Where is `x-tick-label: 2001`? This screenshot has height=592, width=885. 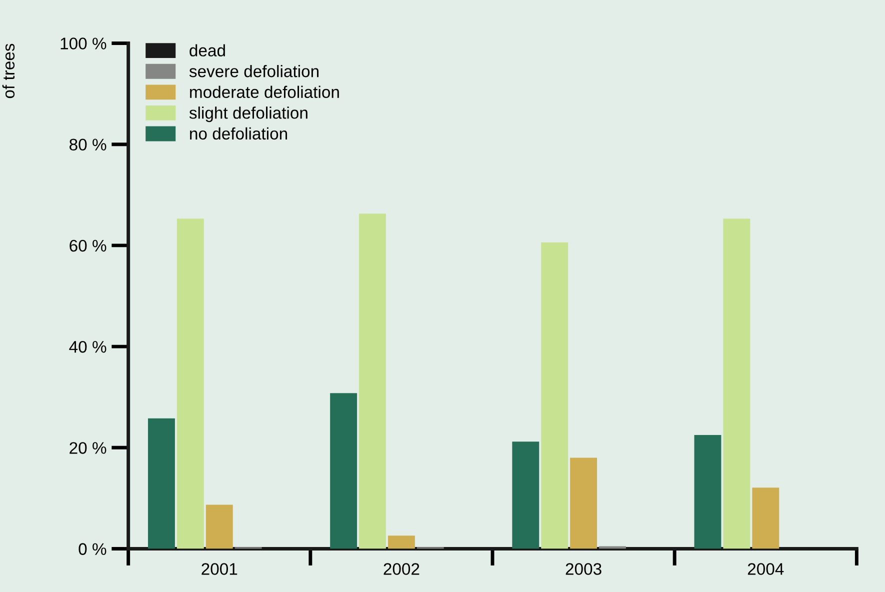
x-tick-label: 2001 is located at coordinates (220, 569).